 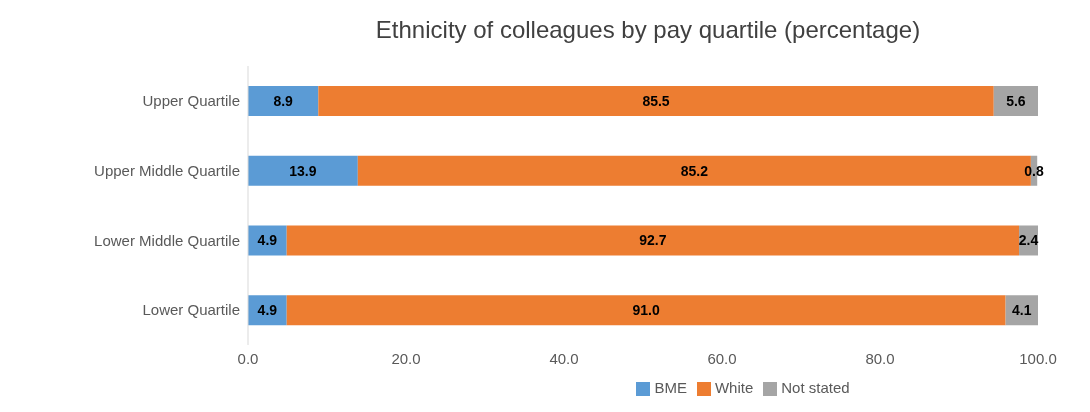 I want to click on legend-label: White, so click(x=734, y=387).